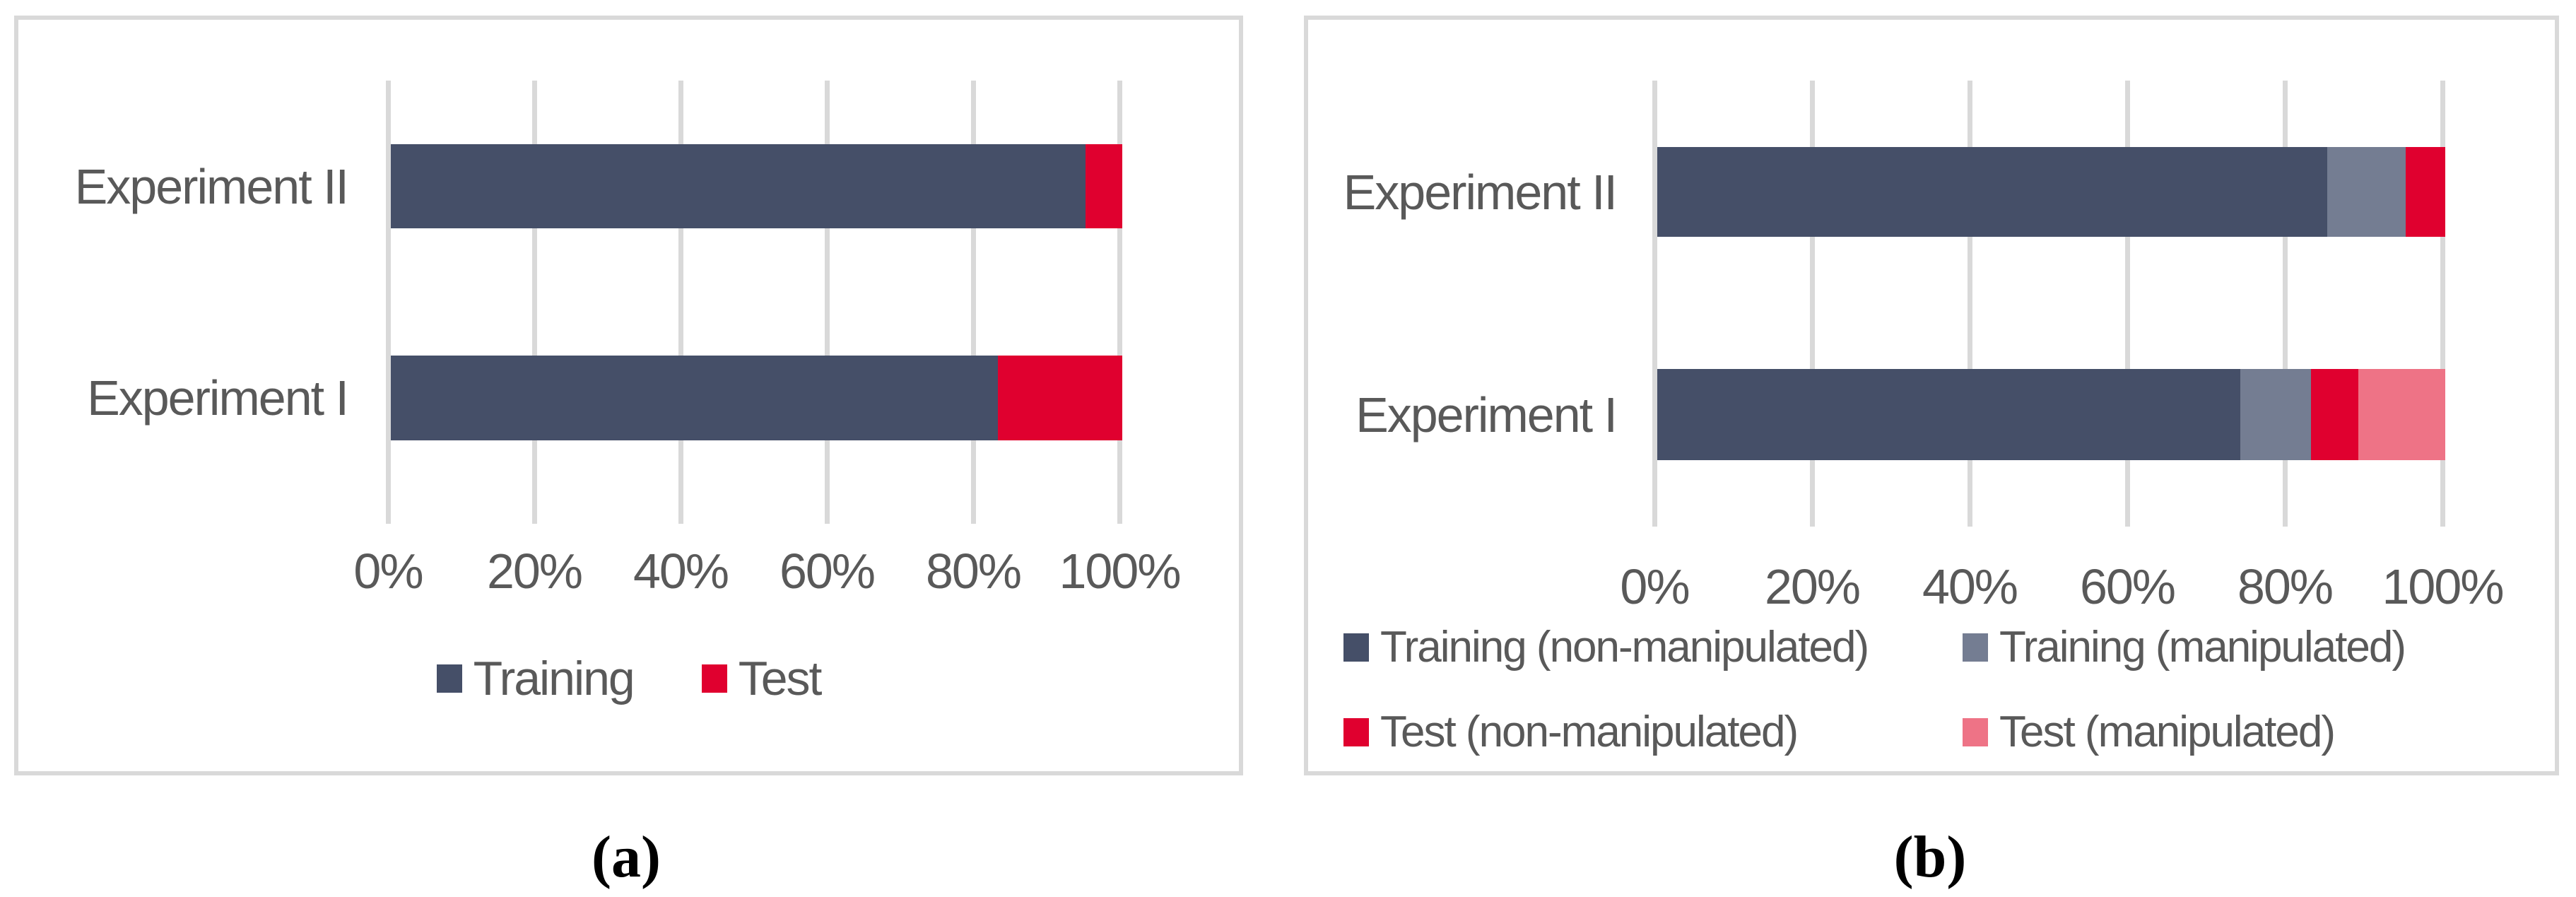 The image size is (2576, 897). I want to click on legend-item-test-manipulated: Test (manipulated), so click(2149, 732).